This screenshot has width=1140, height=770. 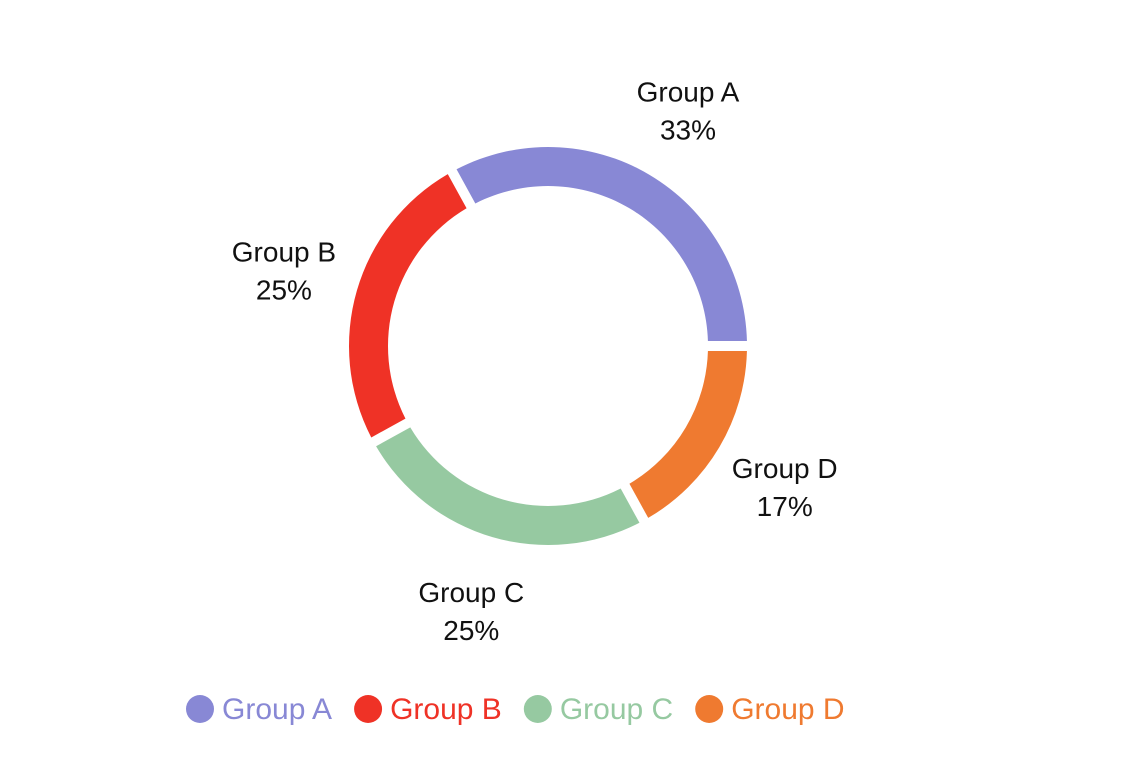 I want to click on slice-label-group-d: Group D 17%, so click(x=785, y=487).